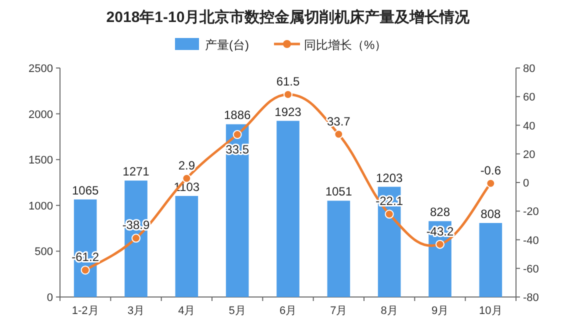 The height and width of the screenshot is (327, 576). I want to click on data-label: 1065, so click(86, 190).